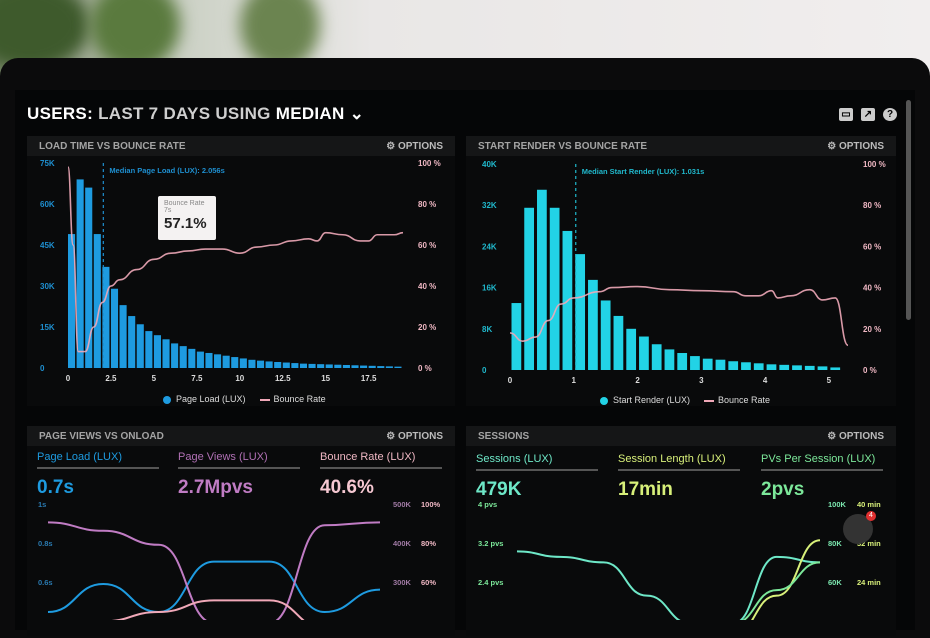 This screenshot has width=930, height=638. What do you see at coordinates (195, 114) in the screenshot?
I see `page-title: USERS: LAST 7 DAYS USING MEDIAN ⌄` at bounding box center [195, 114].